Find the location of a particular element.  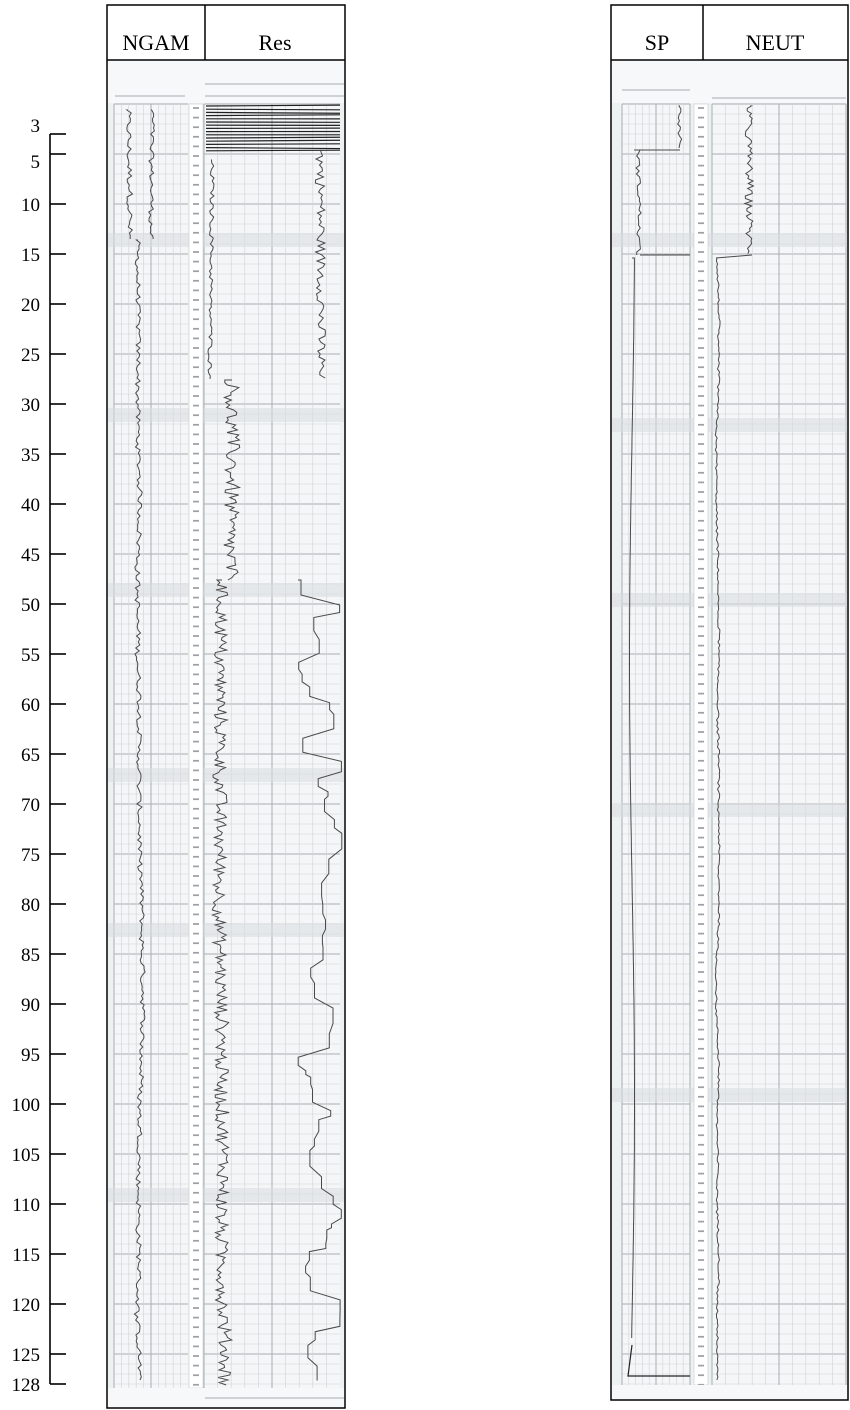

res-shallow-curve is located at coordinates (211, 269).